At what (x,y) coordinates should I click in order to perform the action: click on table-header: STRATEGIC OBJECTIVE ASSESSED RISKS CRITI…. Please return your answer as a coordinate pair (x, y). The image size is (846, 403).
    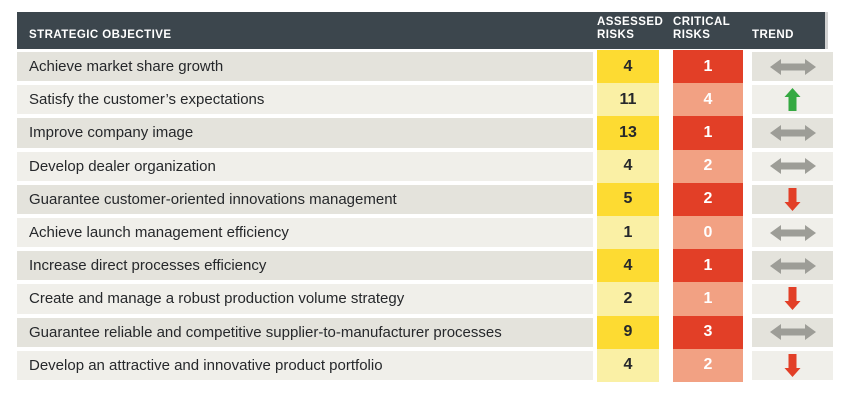
    Looking at the image, I should click on (421, 30).